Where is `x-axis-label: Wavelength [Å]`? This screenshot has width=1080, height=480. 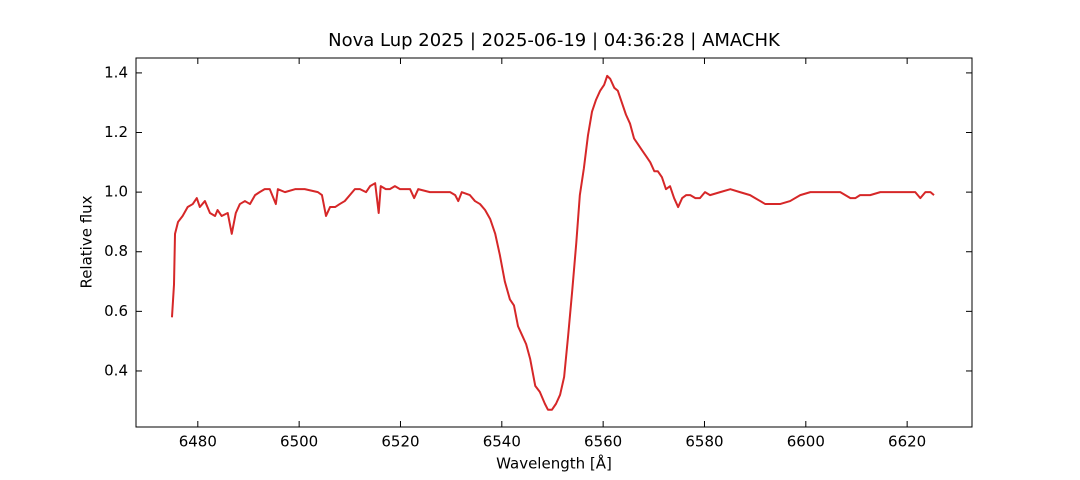 x-axis-label: Wavelength [Å] is located at coordinates (554, 463).